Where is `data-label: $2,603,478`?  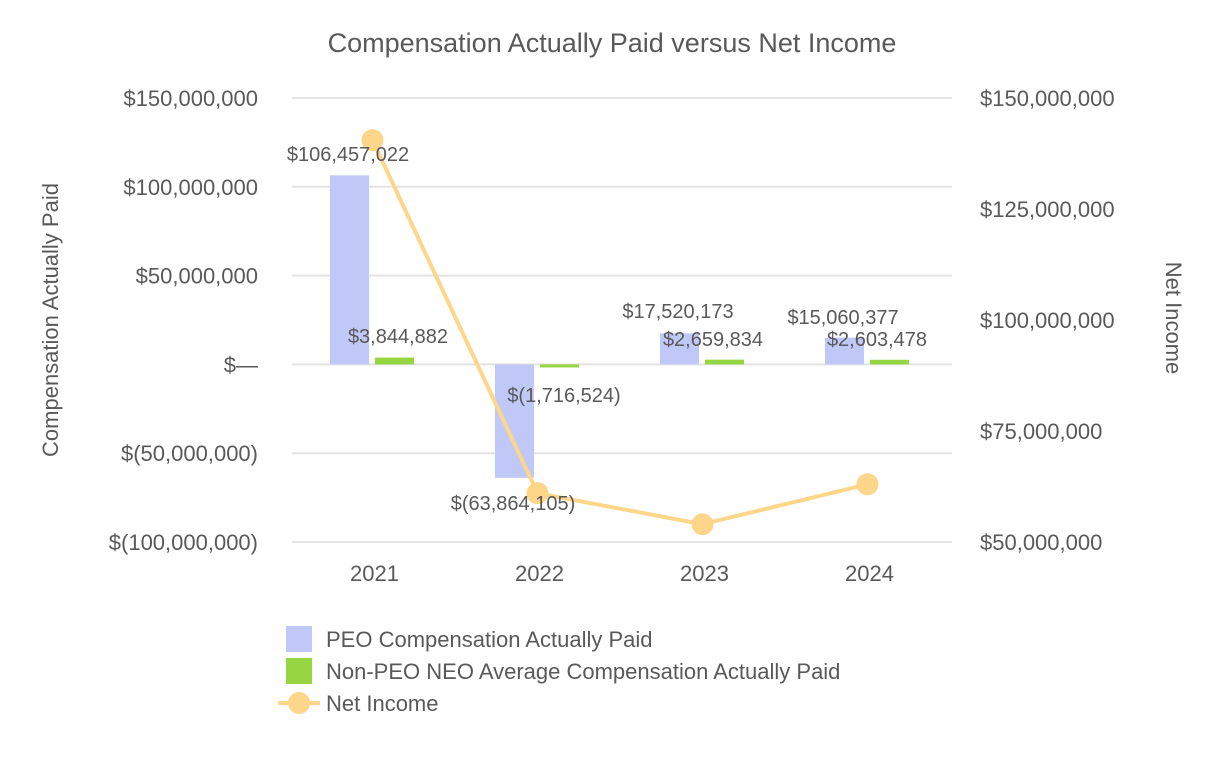 data-label: $2,603,478 is located at coordinates (877, 340).